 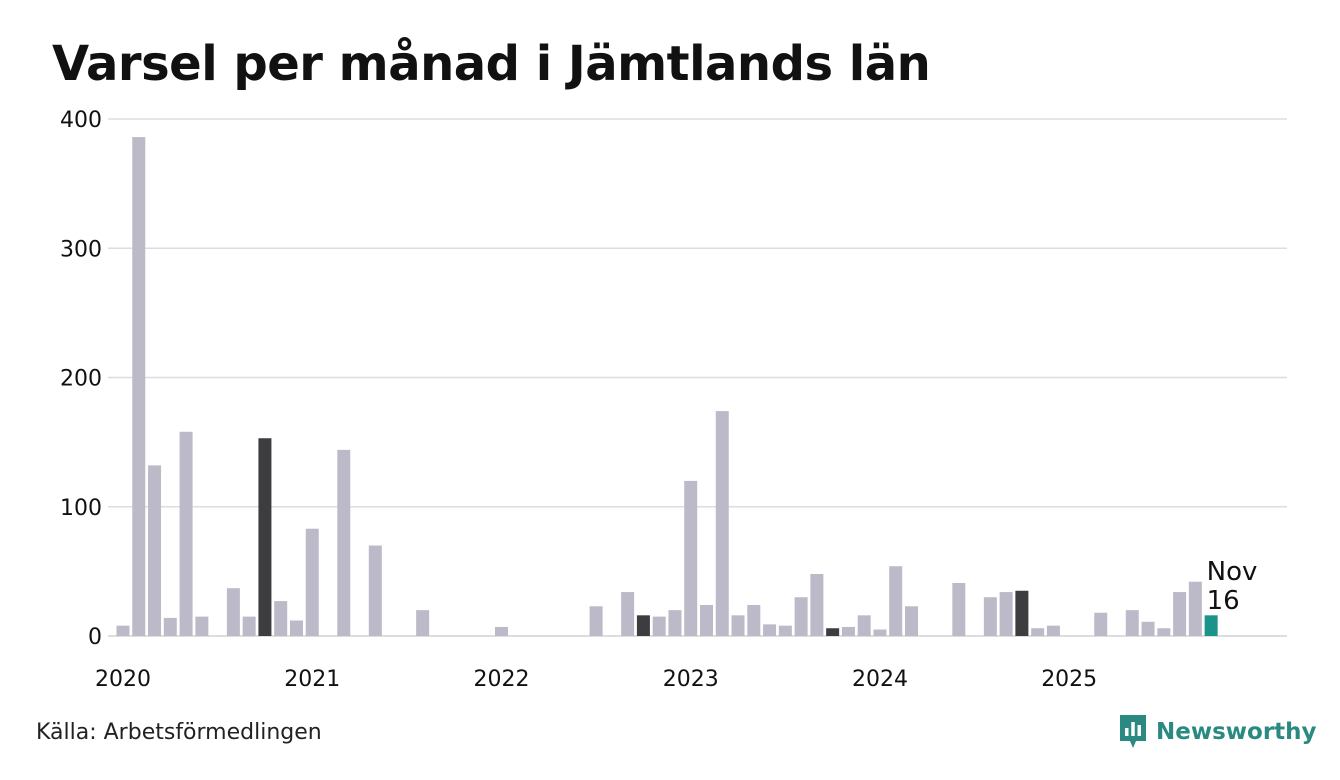 I want to click on y-tick-label: 200, so click(x=81, y=379).